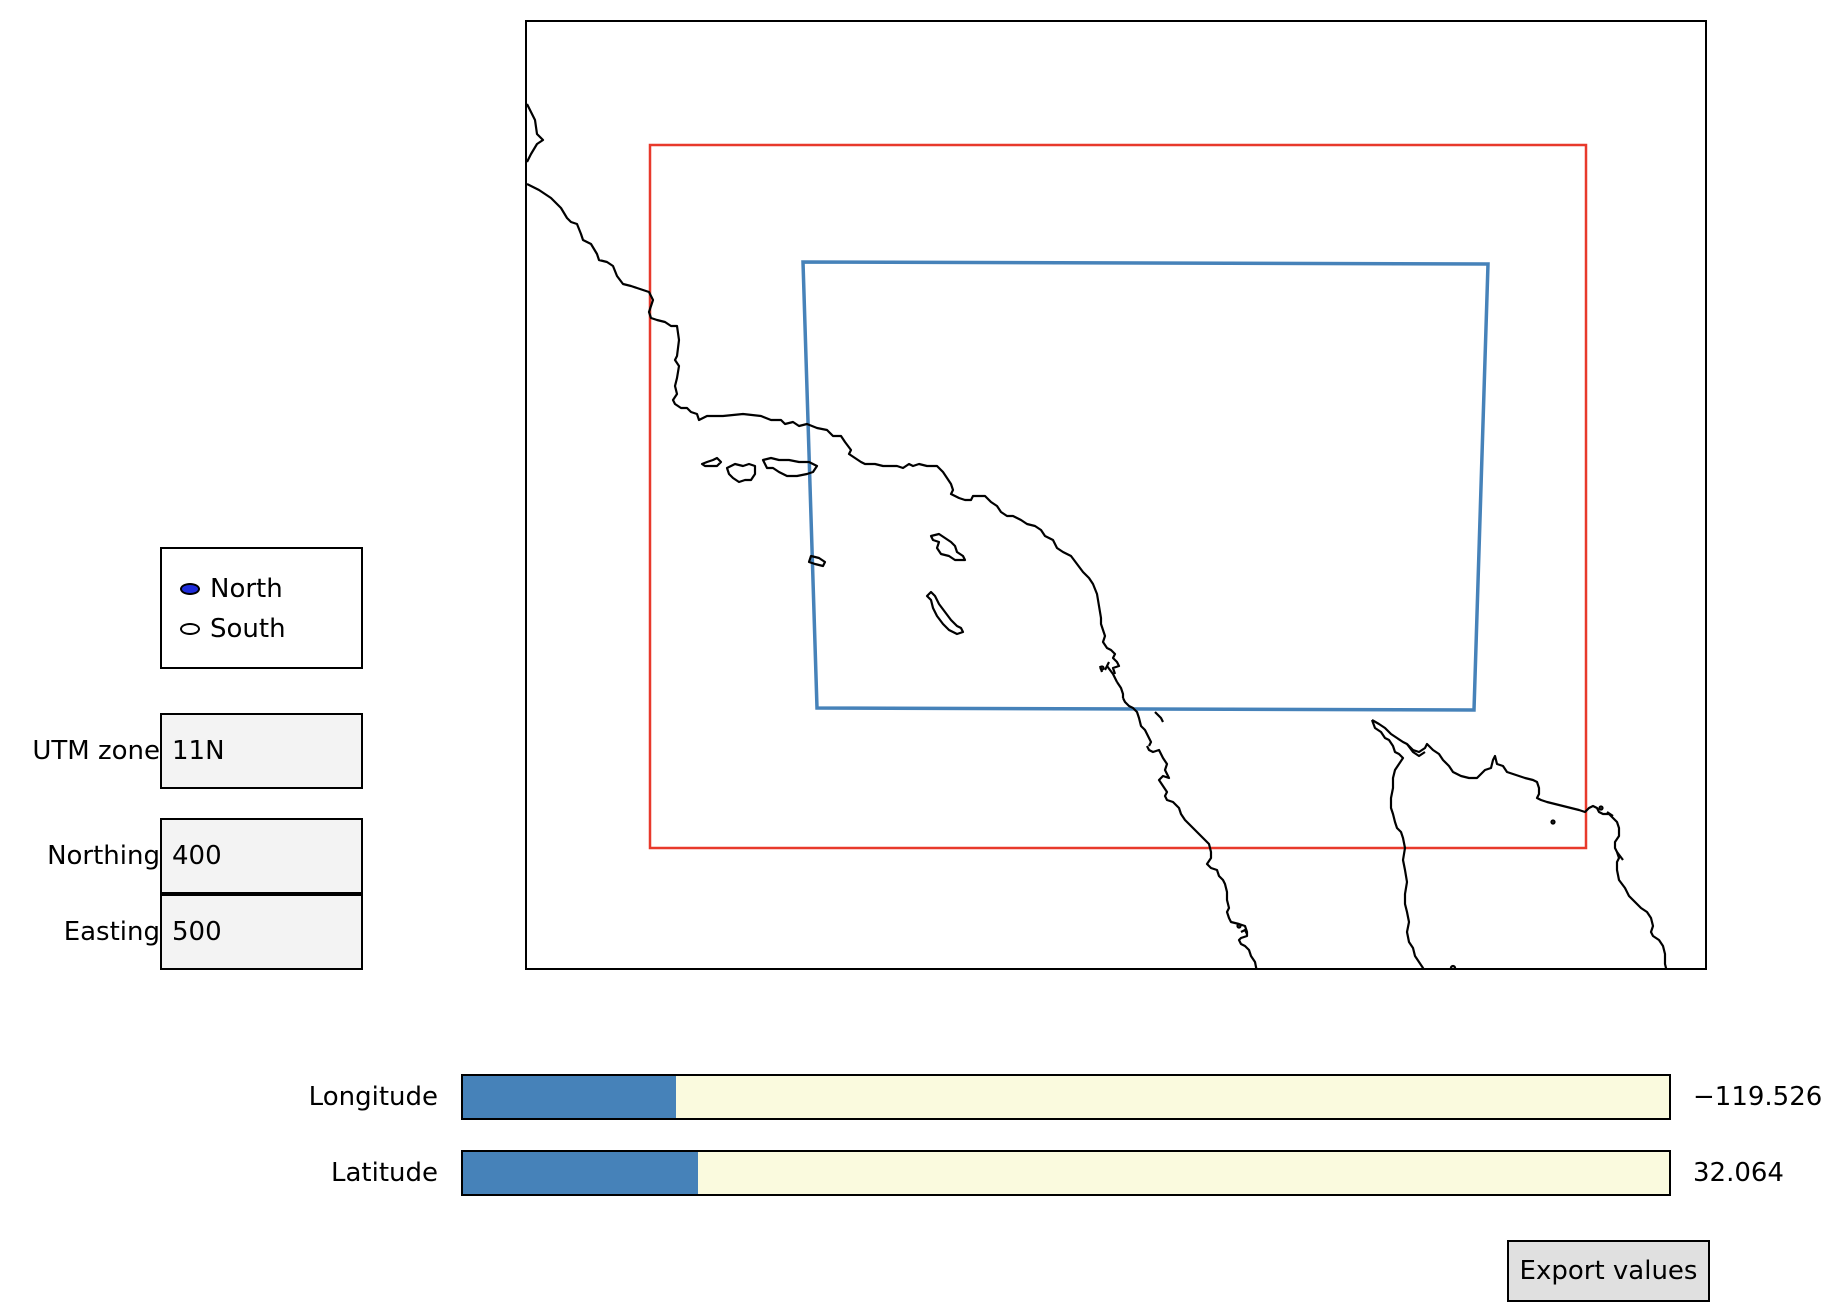 The width and height of the screenshot is (1844, 1302). What do you see at coordinates (1145, 486) in the screenshot?
I see `utm-zone-box` at bounding box center [1145, 486].